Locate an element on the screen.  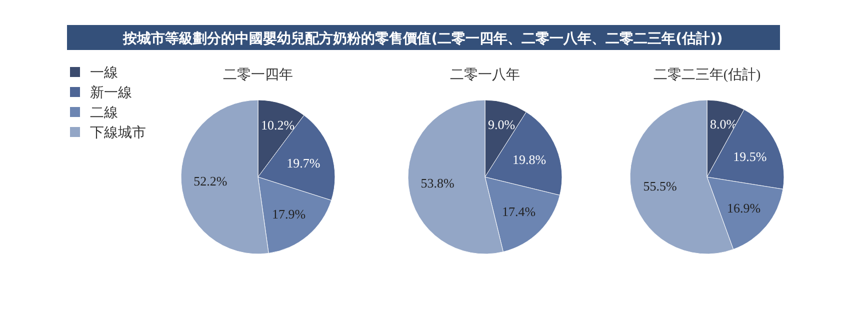
data-label: 10.2% is located at coordinates (278, 124).